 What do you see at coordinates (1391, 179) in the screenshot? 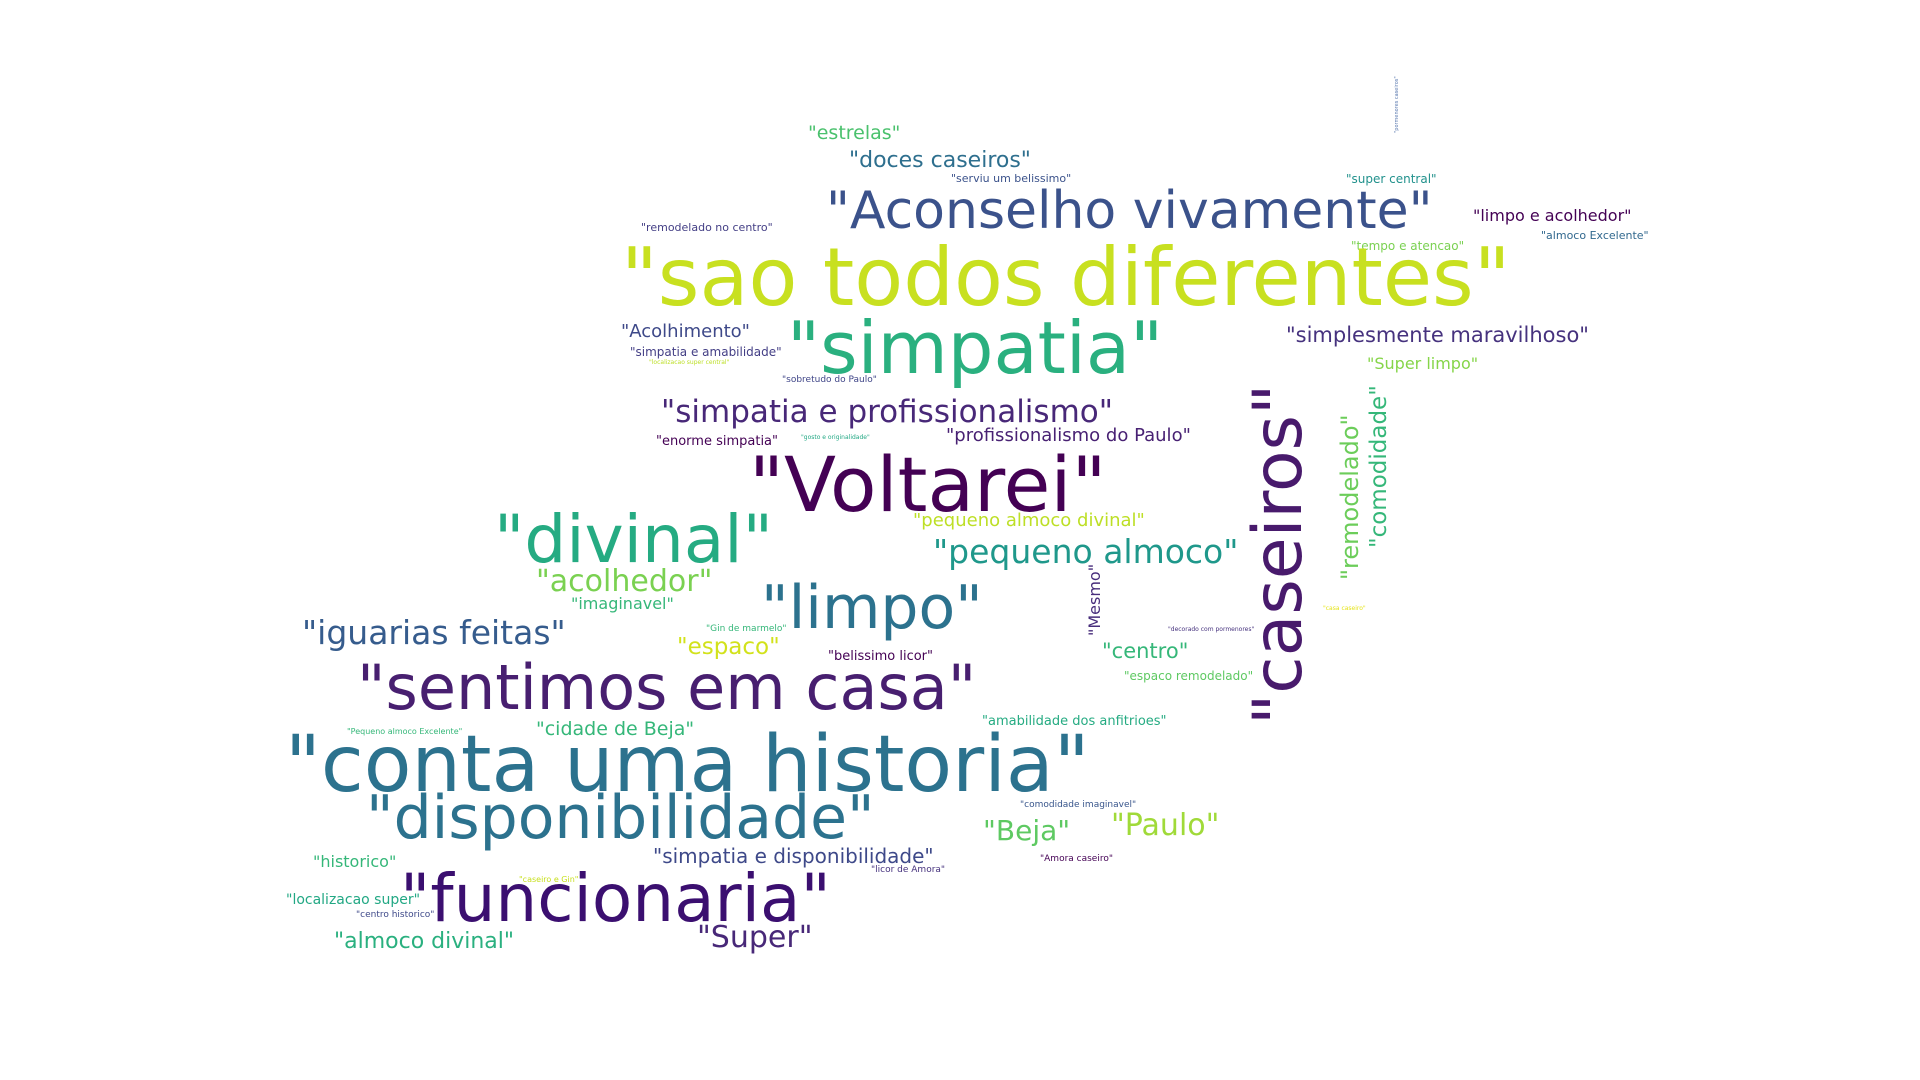
I see `word: "super central"` at bounding box center [1391, 179].